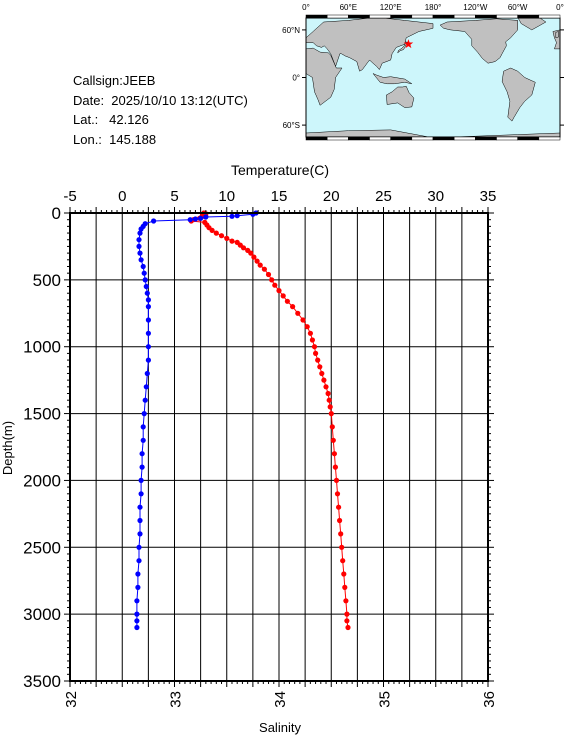 The width and height of the screenshot is (564, 736). I want to click on temperature-tick-label: -5, so click(69, 196).